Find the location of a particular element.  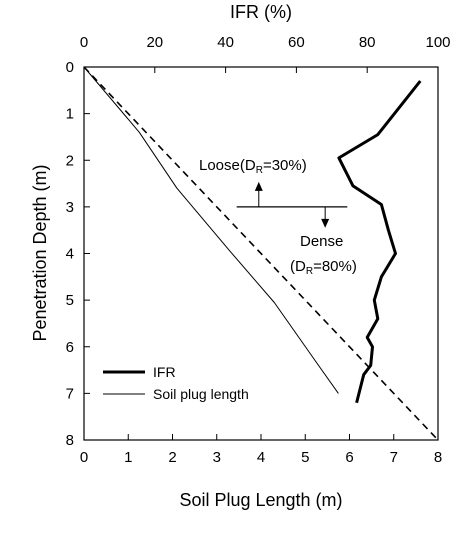

x-tick-label-2: 2 is located at coordinates (172, 457).